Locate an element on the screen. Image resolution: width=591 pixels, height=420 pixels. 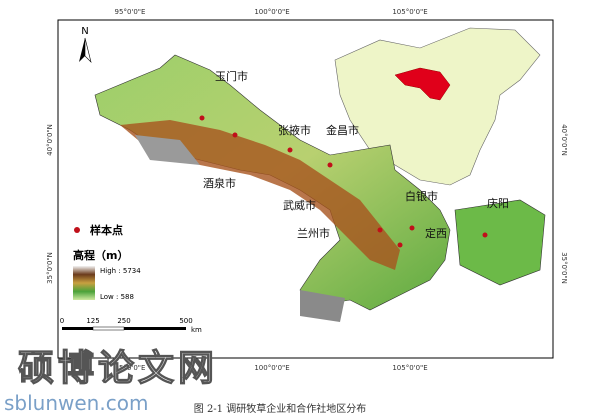
city-label: 白银市 is located at coordinates (421, 196).